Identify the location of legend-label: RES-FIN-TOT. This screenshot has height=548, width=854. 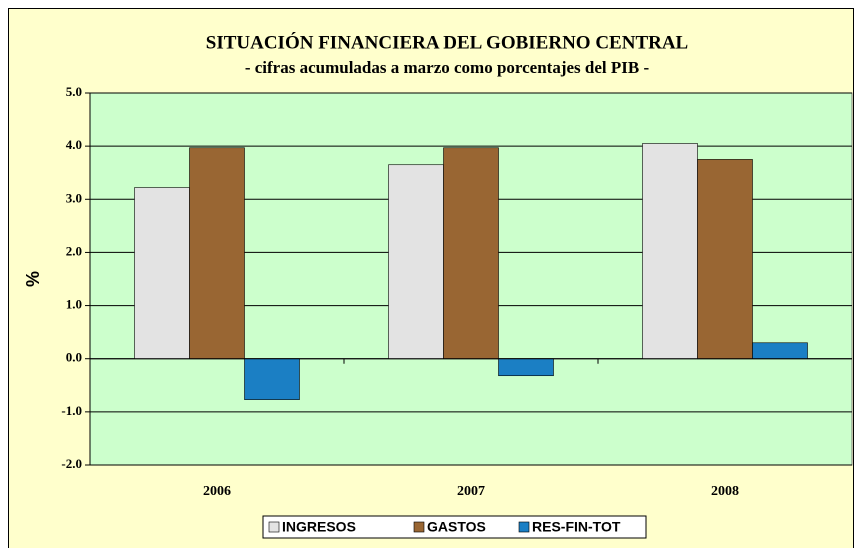
(576, 527).